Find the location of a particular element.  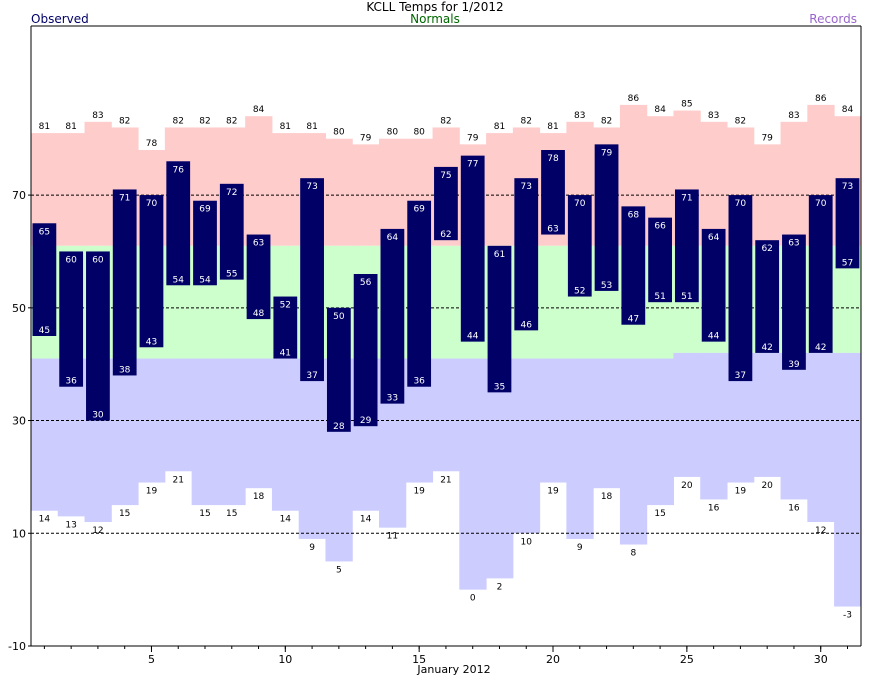

legend-records: Records is located at coordinates (833, 19).